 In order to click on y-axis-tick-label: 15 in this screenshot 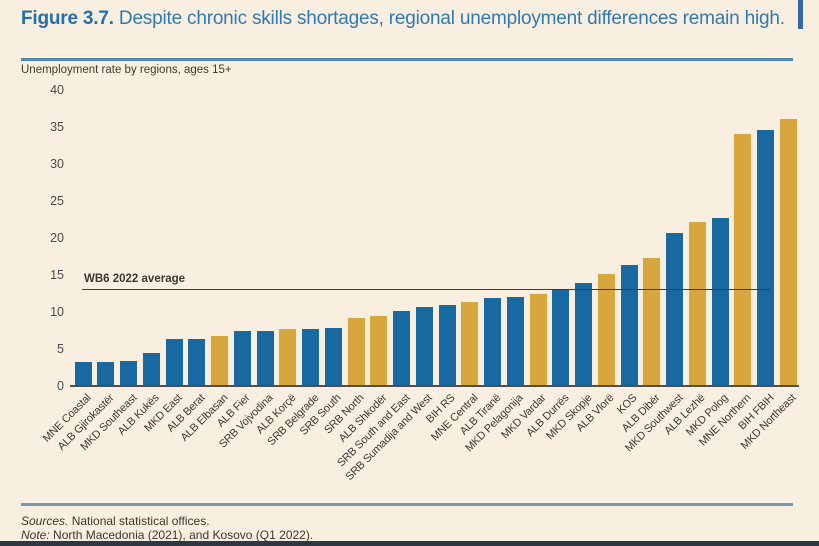, I will do `click(57, 274)`.